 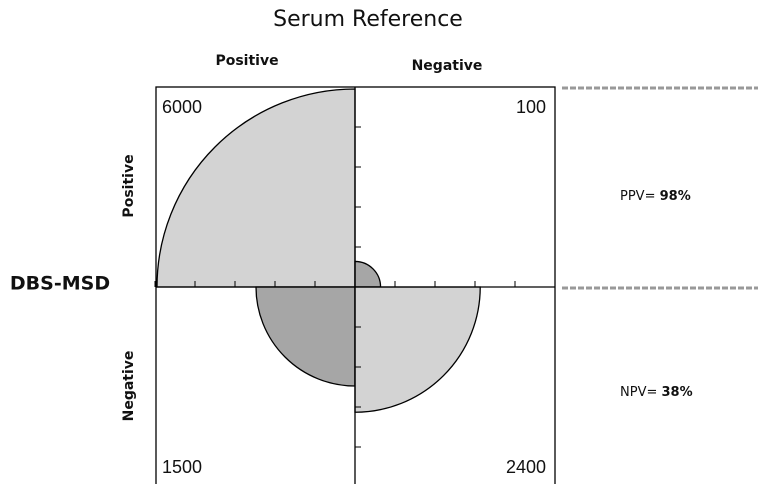 What do you see at coordinates (60, 284) in the screenshot?
I see `row-title: DBS-MSD` at bounding box center [60, 284].